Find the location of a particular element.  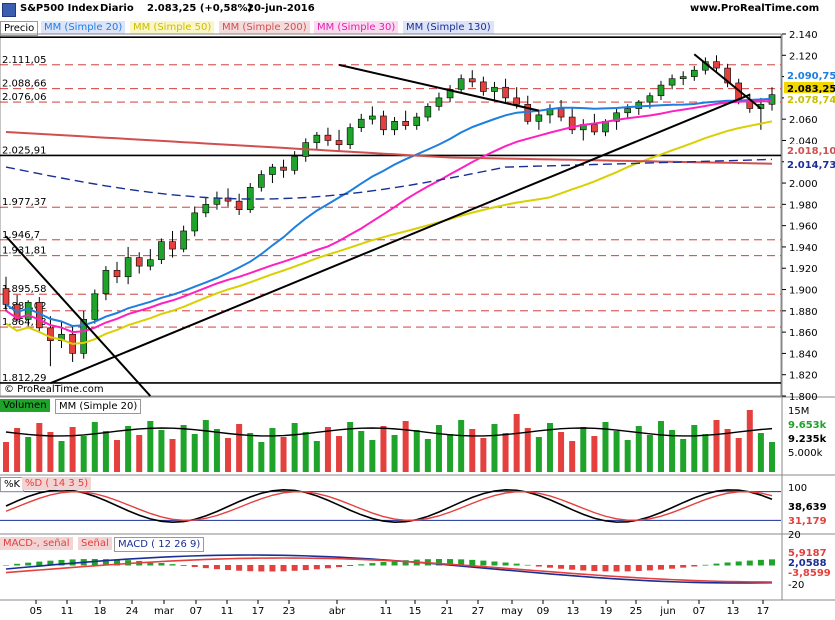

price-tick-label: 2.140 is located at coordinates (803, 35).